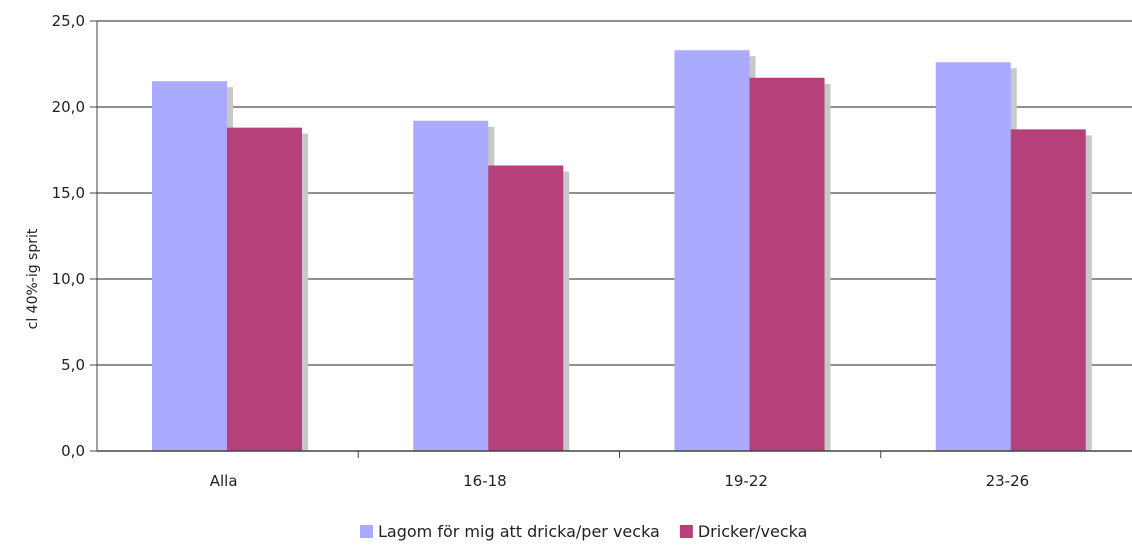 Image resolution: width=1132 pixels, height=549 pixels. Describe the element at coordinates (746, 481) in the screenshot. I see `x-tick-label: 19-22` at that location.